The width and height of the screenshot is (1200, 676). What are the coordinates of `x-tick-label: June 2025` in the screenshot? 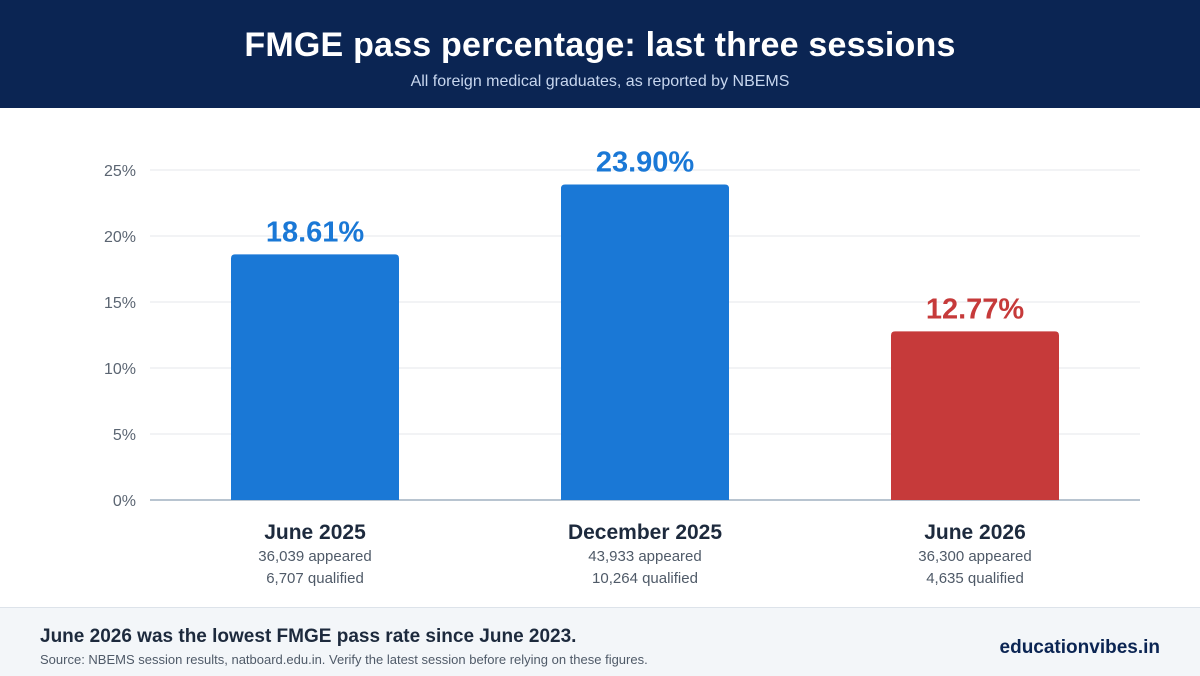 It's located at (315, 532).